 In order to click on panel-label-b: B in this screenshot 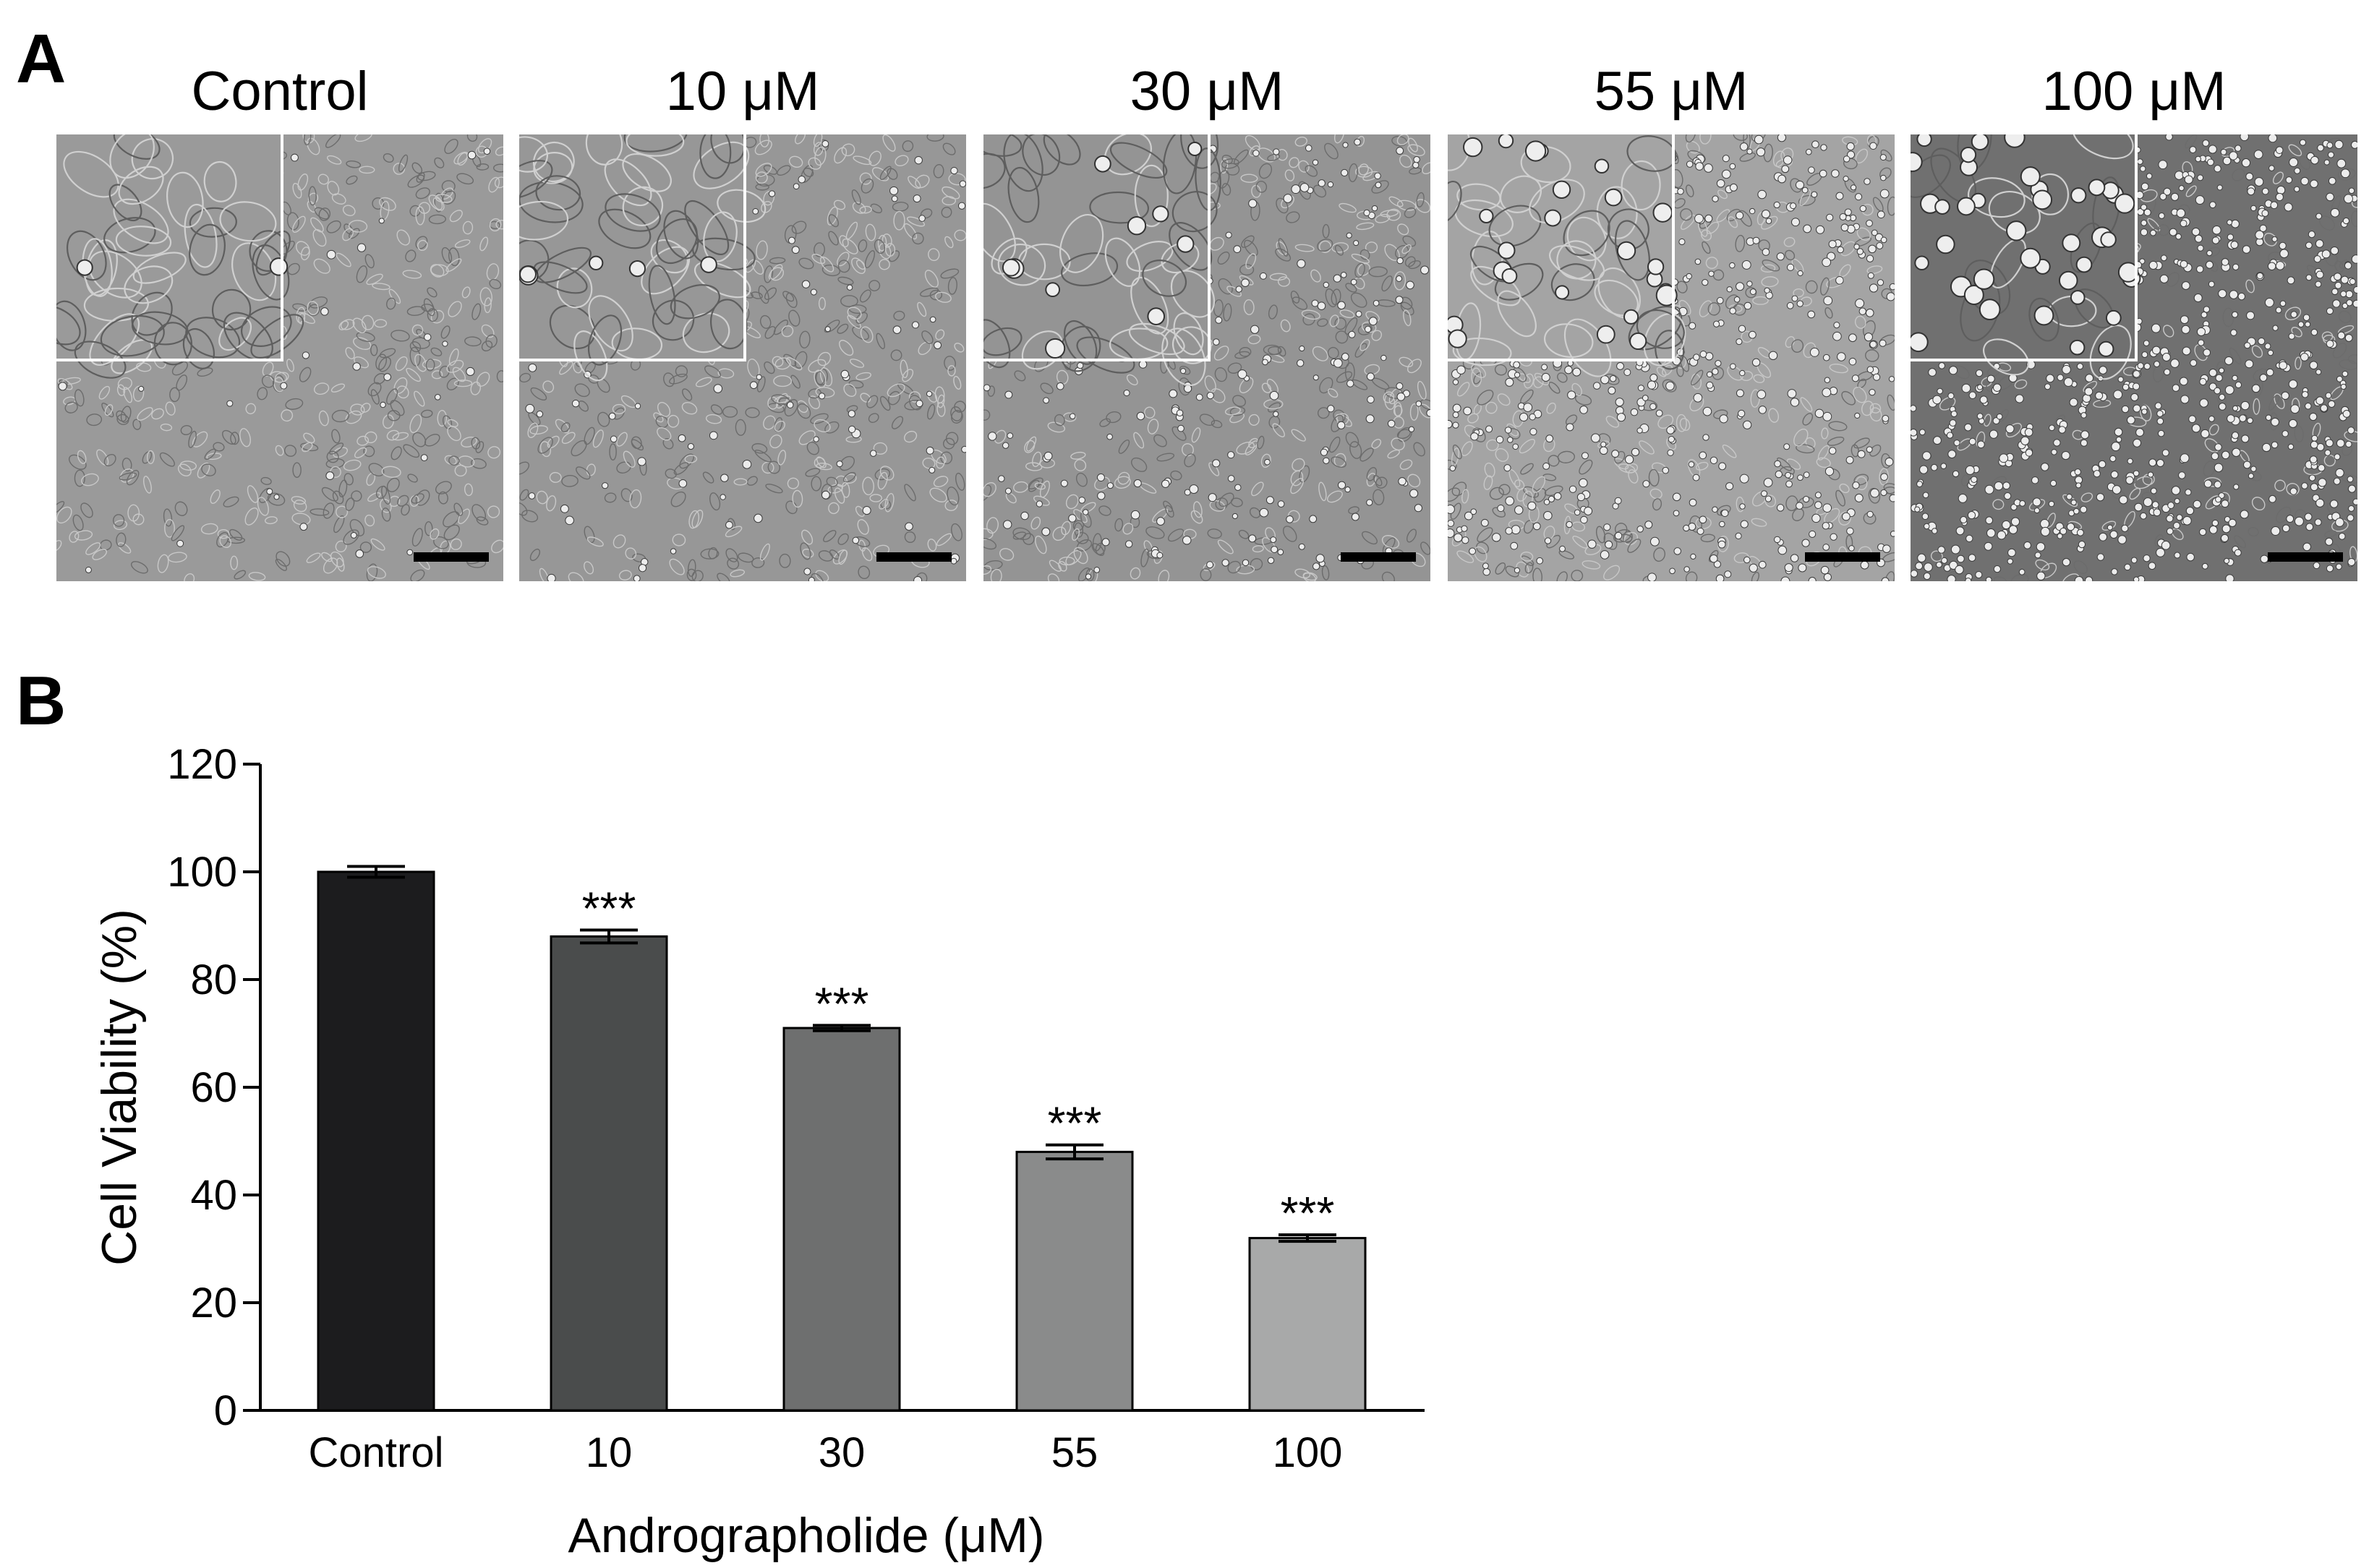, I will do `click(41, 701)`.